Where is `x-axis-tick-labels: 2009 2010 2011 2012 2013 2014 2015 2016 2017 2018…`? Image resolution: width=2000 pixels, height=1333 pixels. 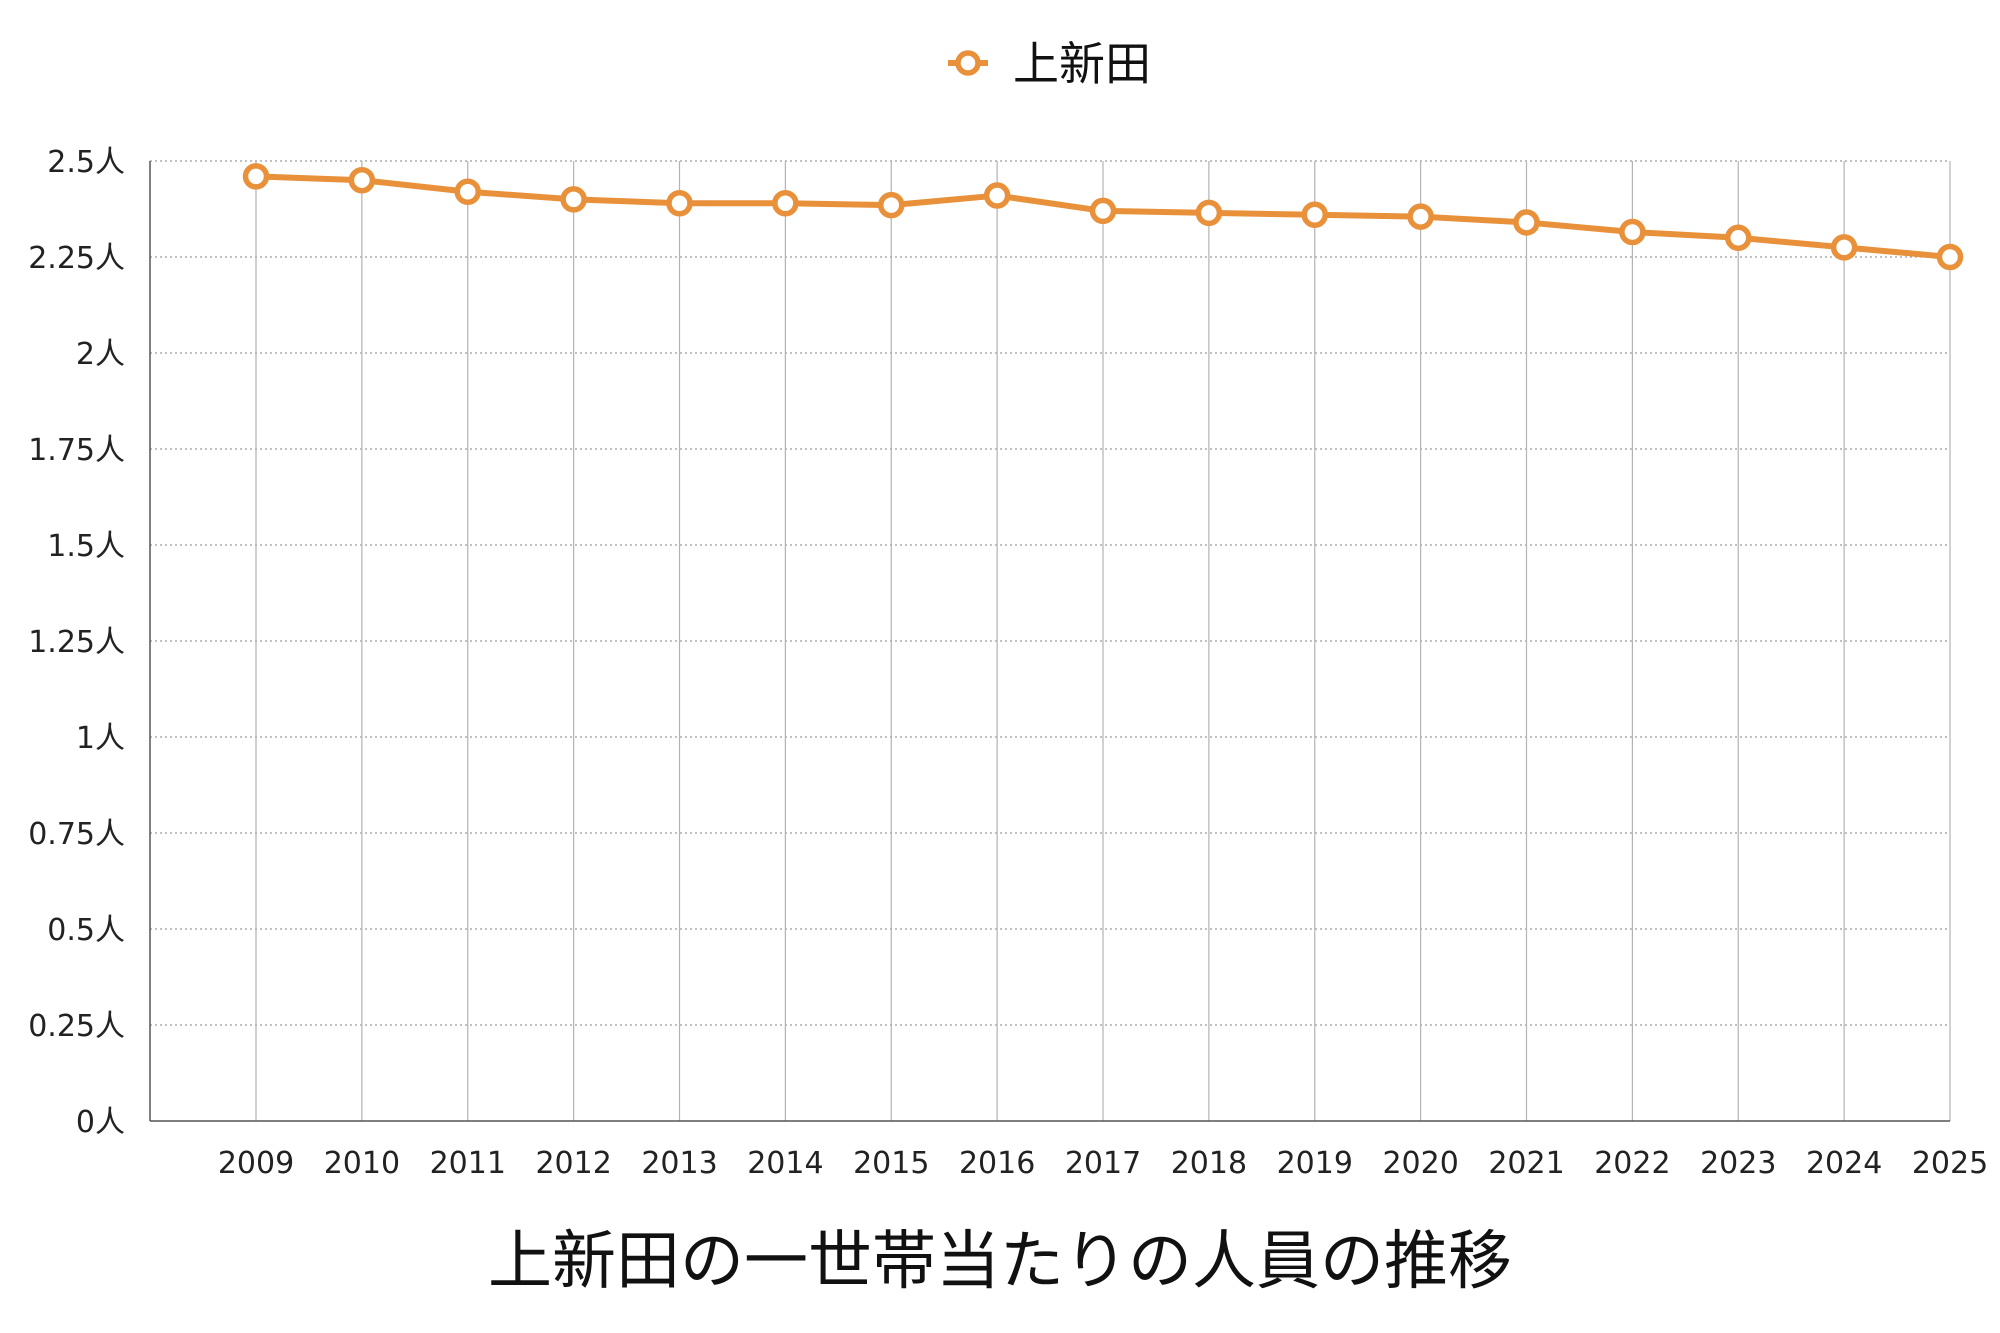 x-axis-tick-labels: 2009 2010 2011 2012 2013 2014 2015 2016 2017 2018… is located at coordinates (1103, 1163).